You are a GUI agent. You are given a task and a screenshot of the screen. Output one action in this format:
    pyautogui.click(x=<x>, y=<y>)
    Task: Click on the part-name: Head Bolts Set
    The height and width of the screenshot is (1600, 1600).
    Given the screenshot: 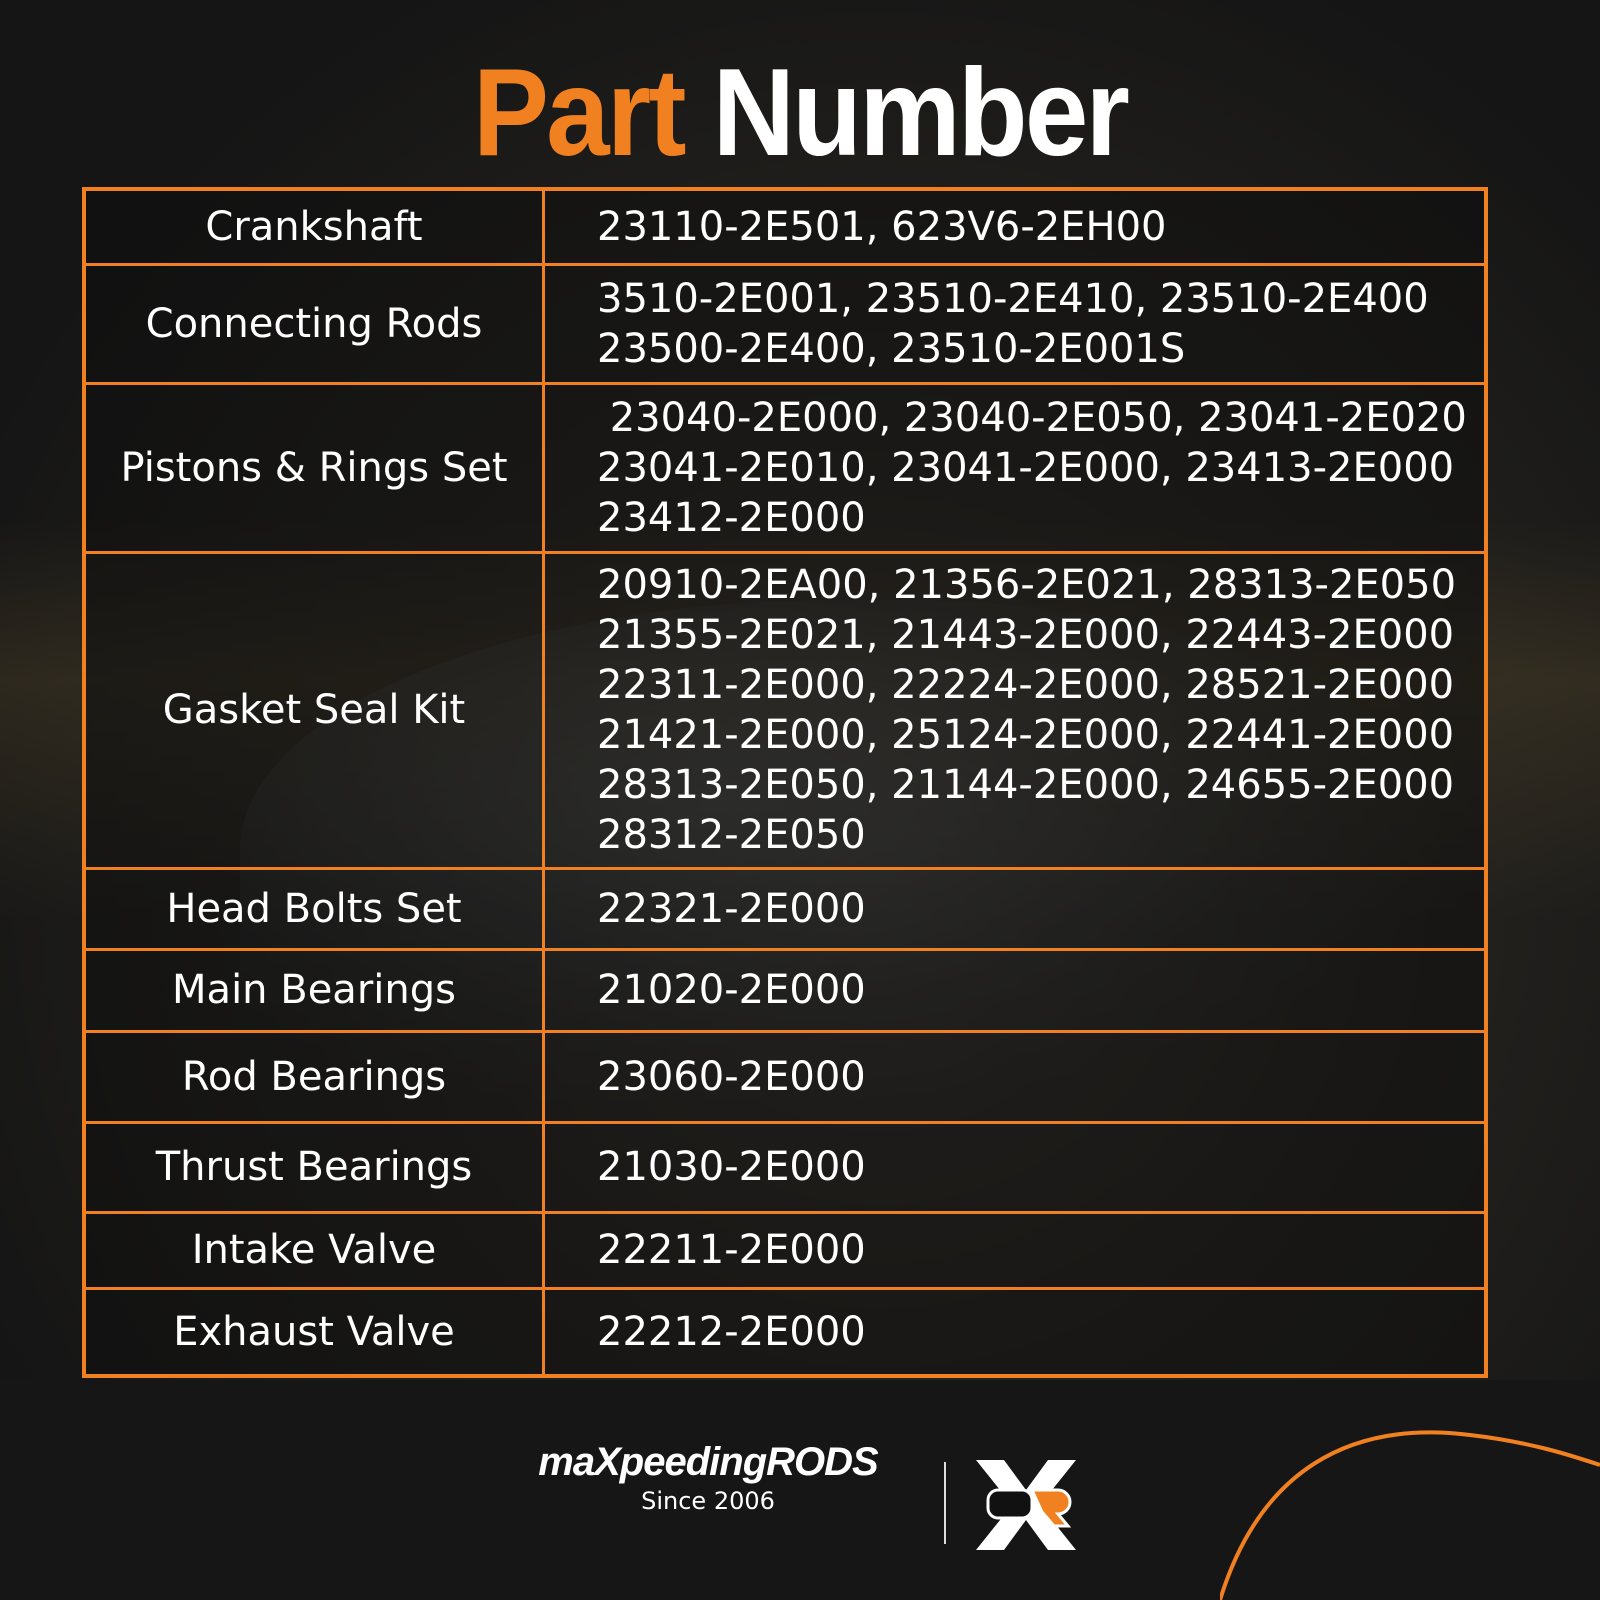 What is the action you would take?
    pyautogui.click(x=313, y=908)
    